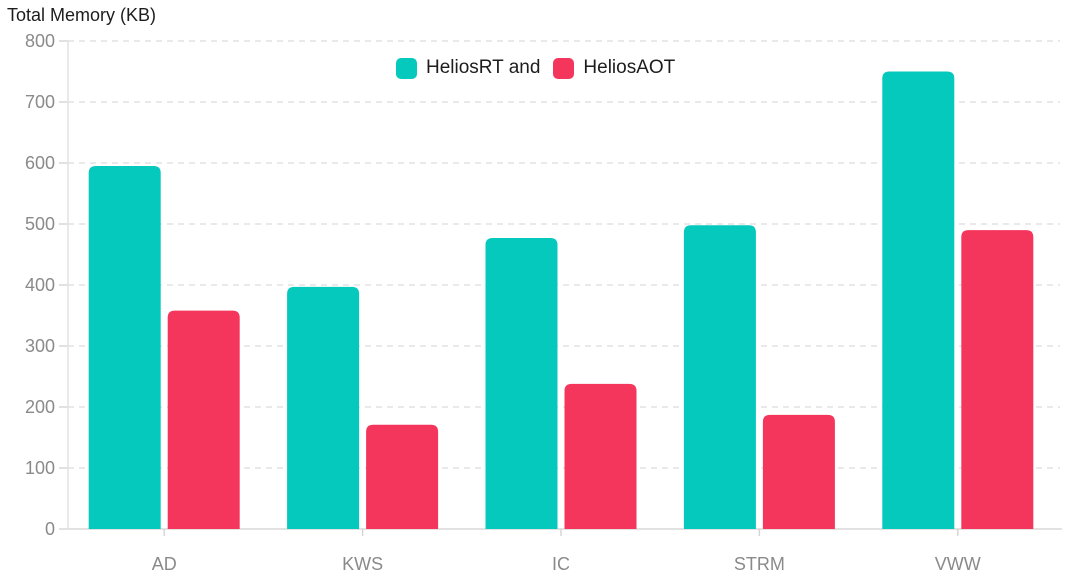 This screenshot has width=1076, height=581. I want to click on legend: HeliosRT and HeliosAOT, so click(535, 68).